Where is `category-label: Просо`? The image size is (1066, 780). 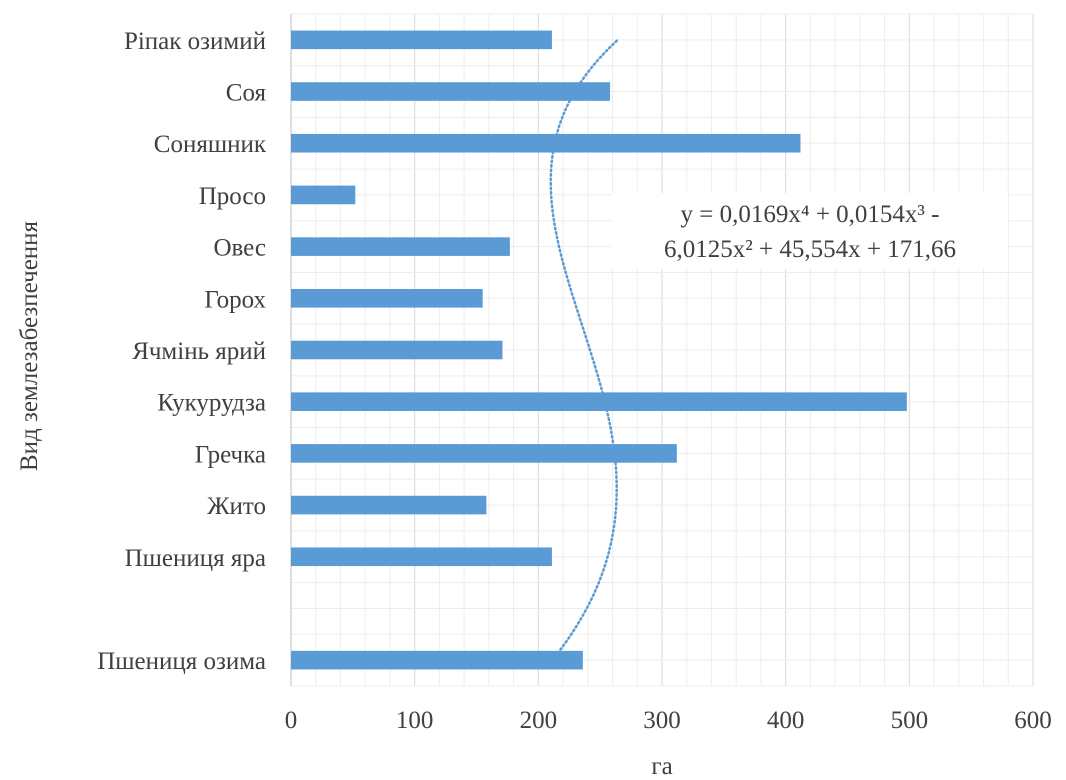
category-label: Просо is located at coordinates (232, 196).